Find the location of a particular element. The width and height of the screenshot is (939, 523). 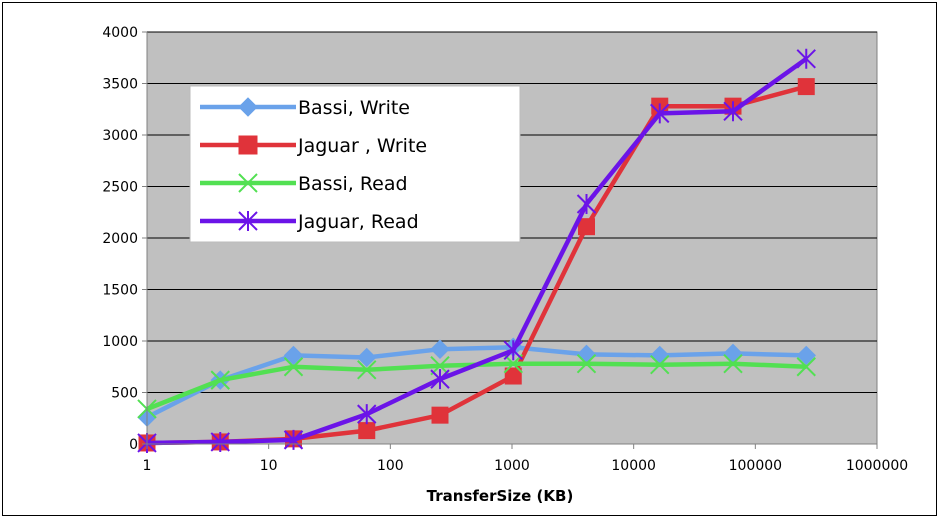

x-axis-title: TransferSize (KB) is located at coordinates (500, 496).